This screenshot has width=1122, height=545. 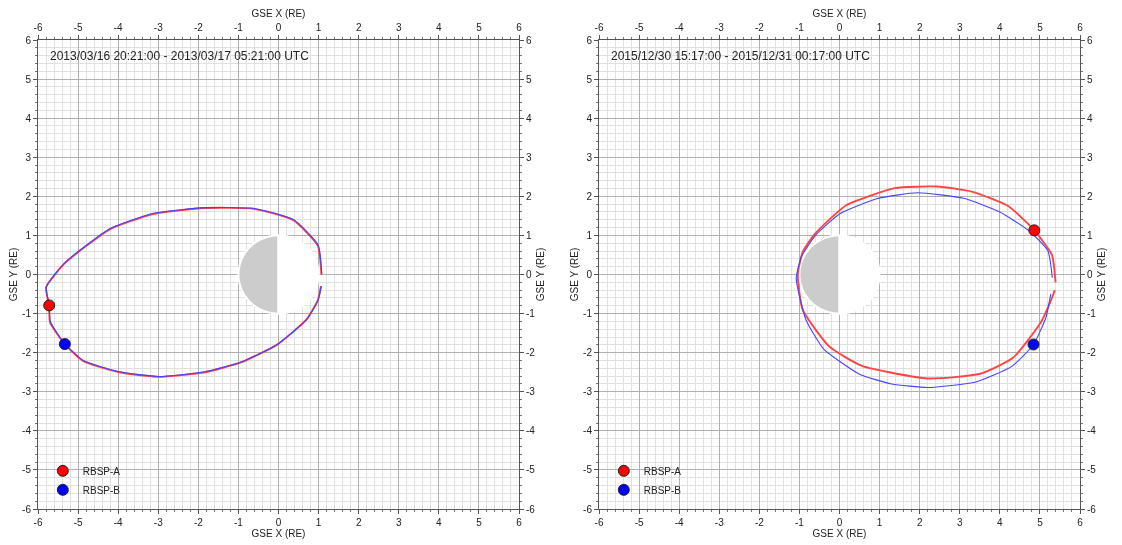 What do you see at coordinates (118, 27) in the screenshot?
I see `x-tick-label: -4` at bounding box center [118, 27].